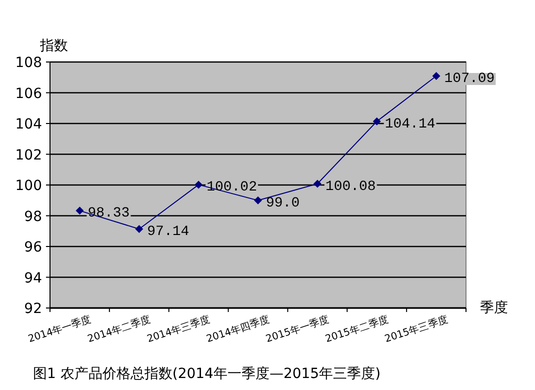  I want to click on y-tick-label: 108, so click(28, 63).